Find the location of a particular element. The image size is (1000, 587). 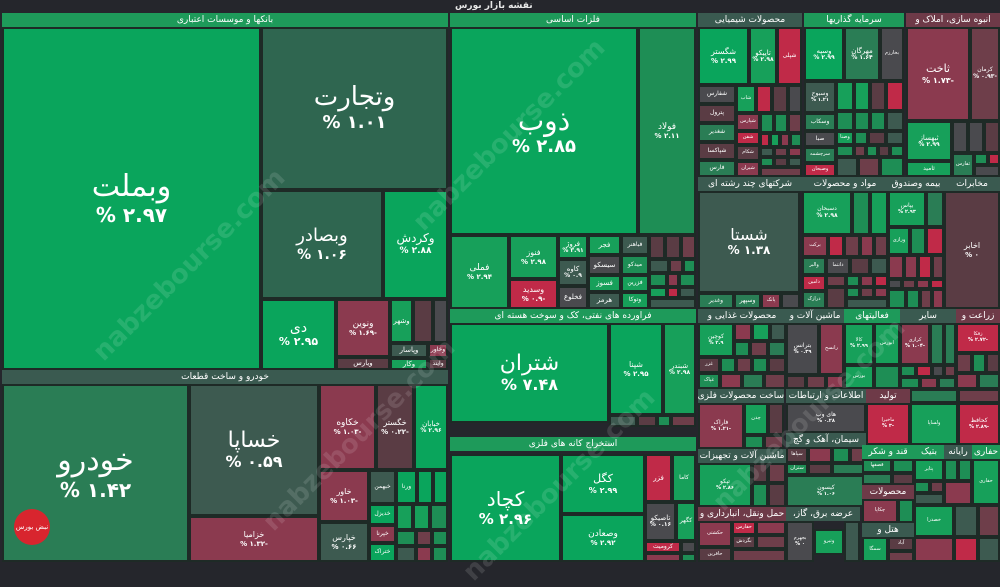

tile-vghadir: وغدیر is located at coordinates (716, 301).